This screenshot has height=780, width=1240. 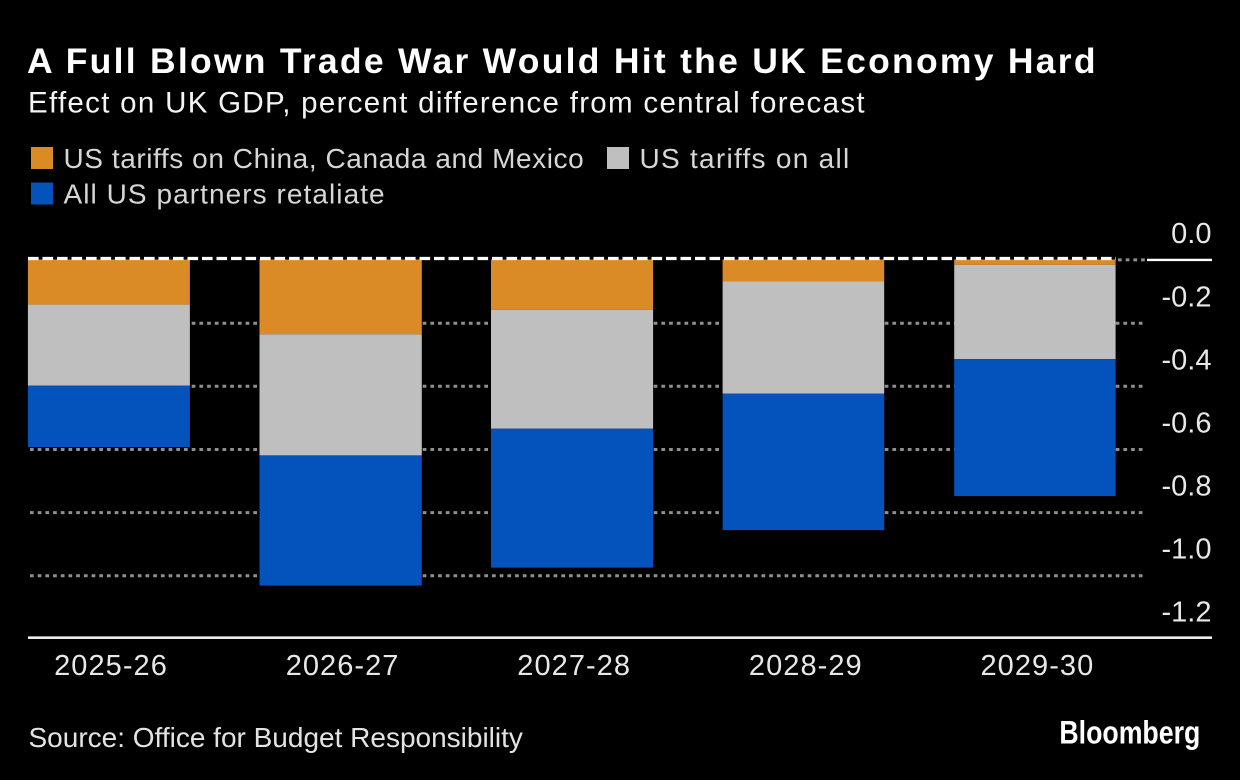 What do you see at coordinates (806, 666) in the screenshot?
I see `svg-text: 2028-29` at bounding box center [806, 666].